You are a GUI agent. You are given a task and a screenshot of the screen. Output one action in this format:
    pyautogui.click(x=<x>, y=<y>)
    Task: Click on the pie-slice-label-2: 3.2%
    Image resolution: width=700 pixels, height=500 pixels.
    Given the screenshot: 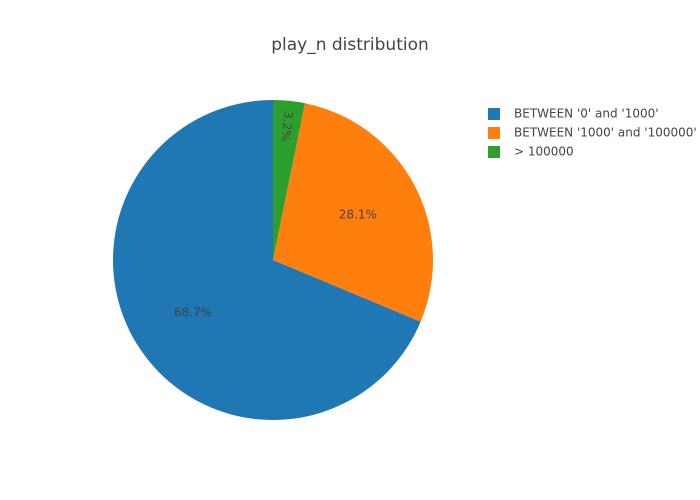 What is the action you would take?
    pyautogui.click(x=286, y=126)
    